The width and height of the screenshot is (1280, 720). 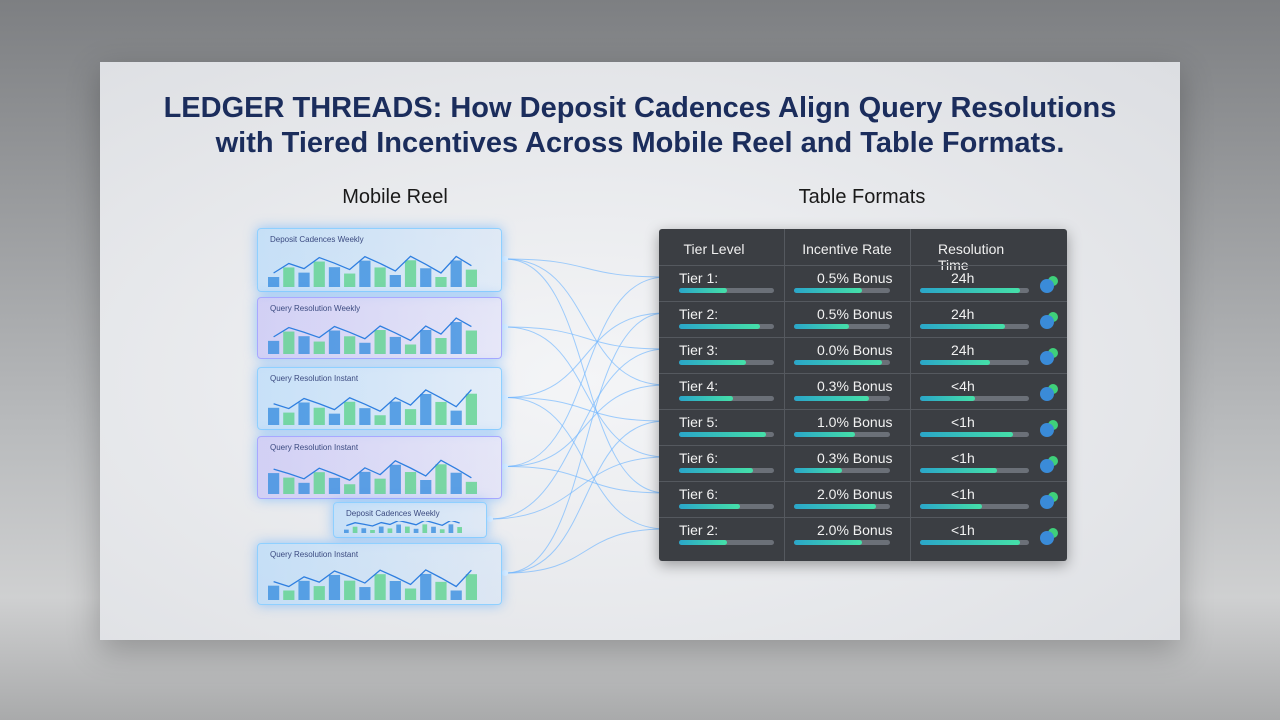 I want to click on table-cell: Tier 4:, so click(x=699, y=386).